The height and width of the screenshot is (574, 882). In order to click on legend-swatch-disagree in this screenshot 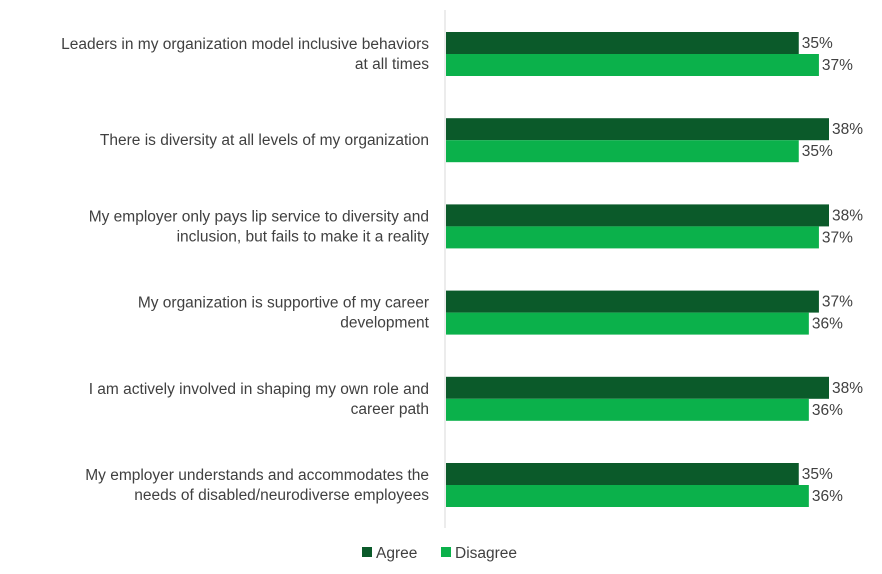, I will do `click(446, 552)`.